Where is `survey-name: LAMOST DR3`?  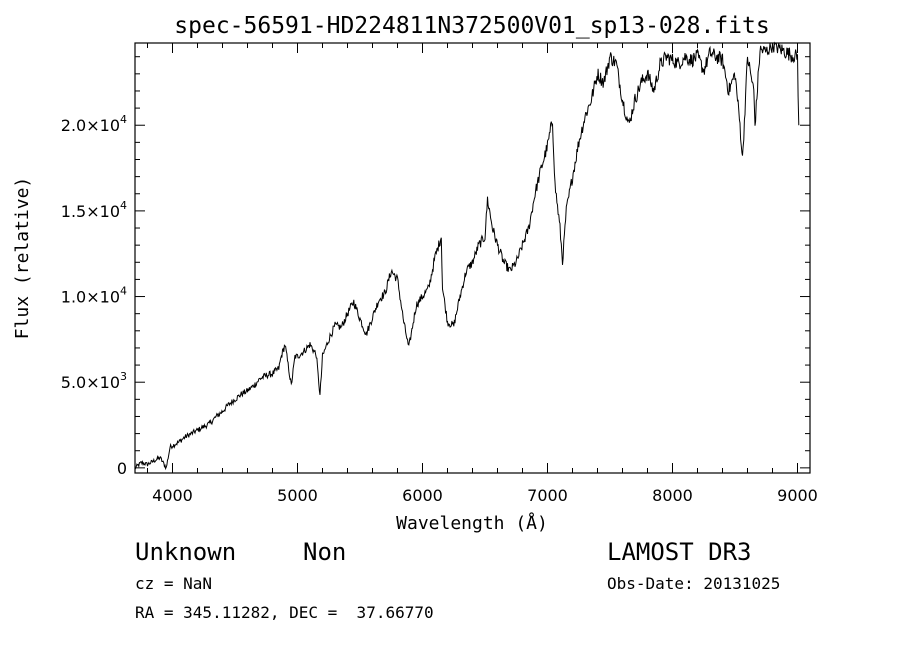
survey-name: LAMOST DR3 is located at coordinates (679, 552).